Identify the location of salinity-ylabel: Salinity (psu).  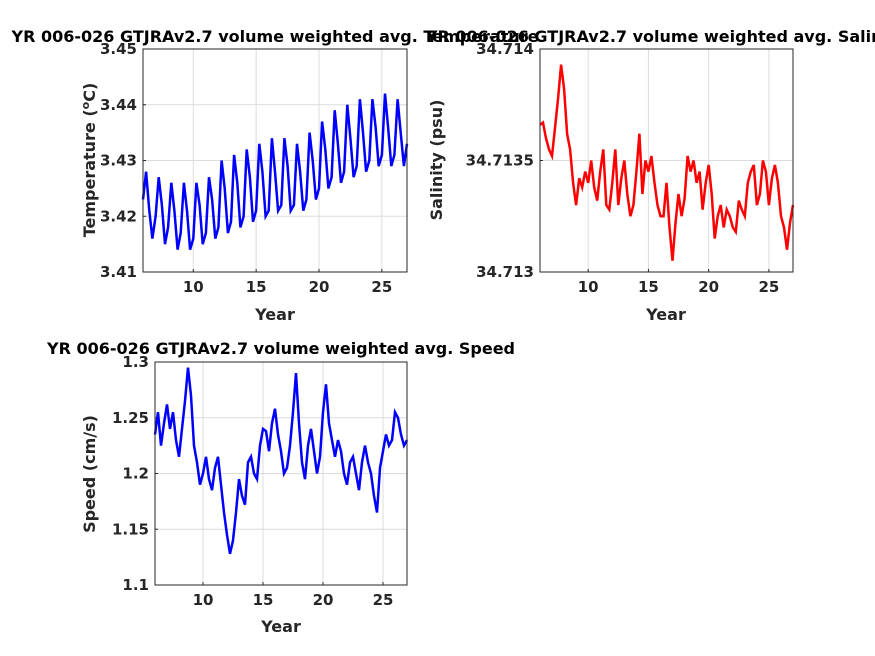
(436, 160).